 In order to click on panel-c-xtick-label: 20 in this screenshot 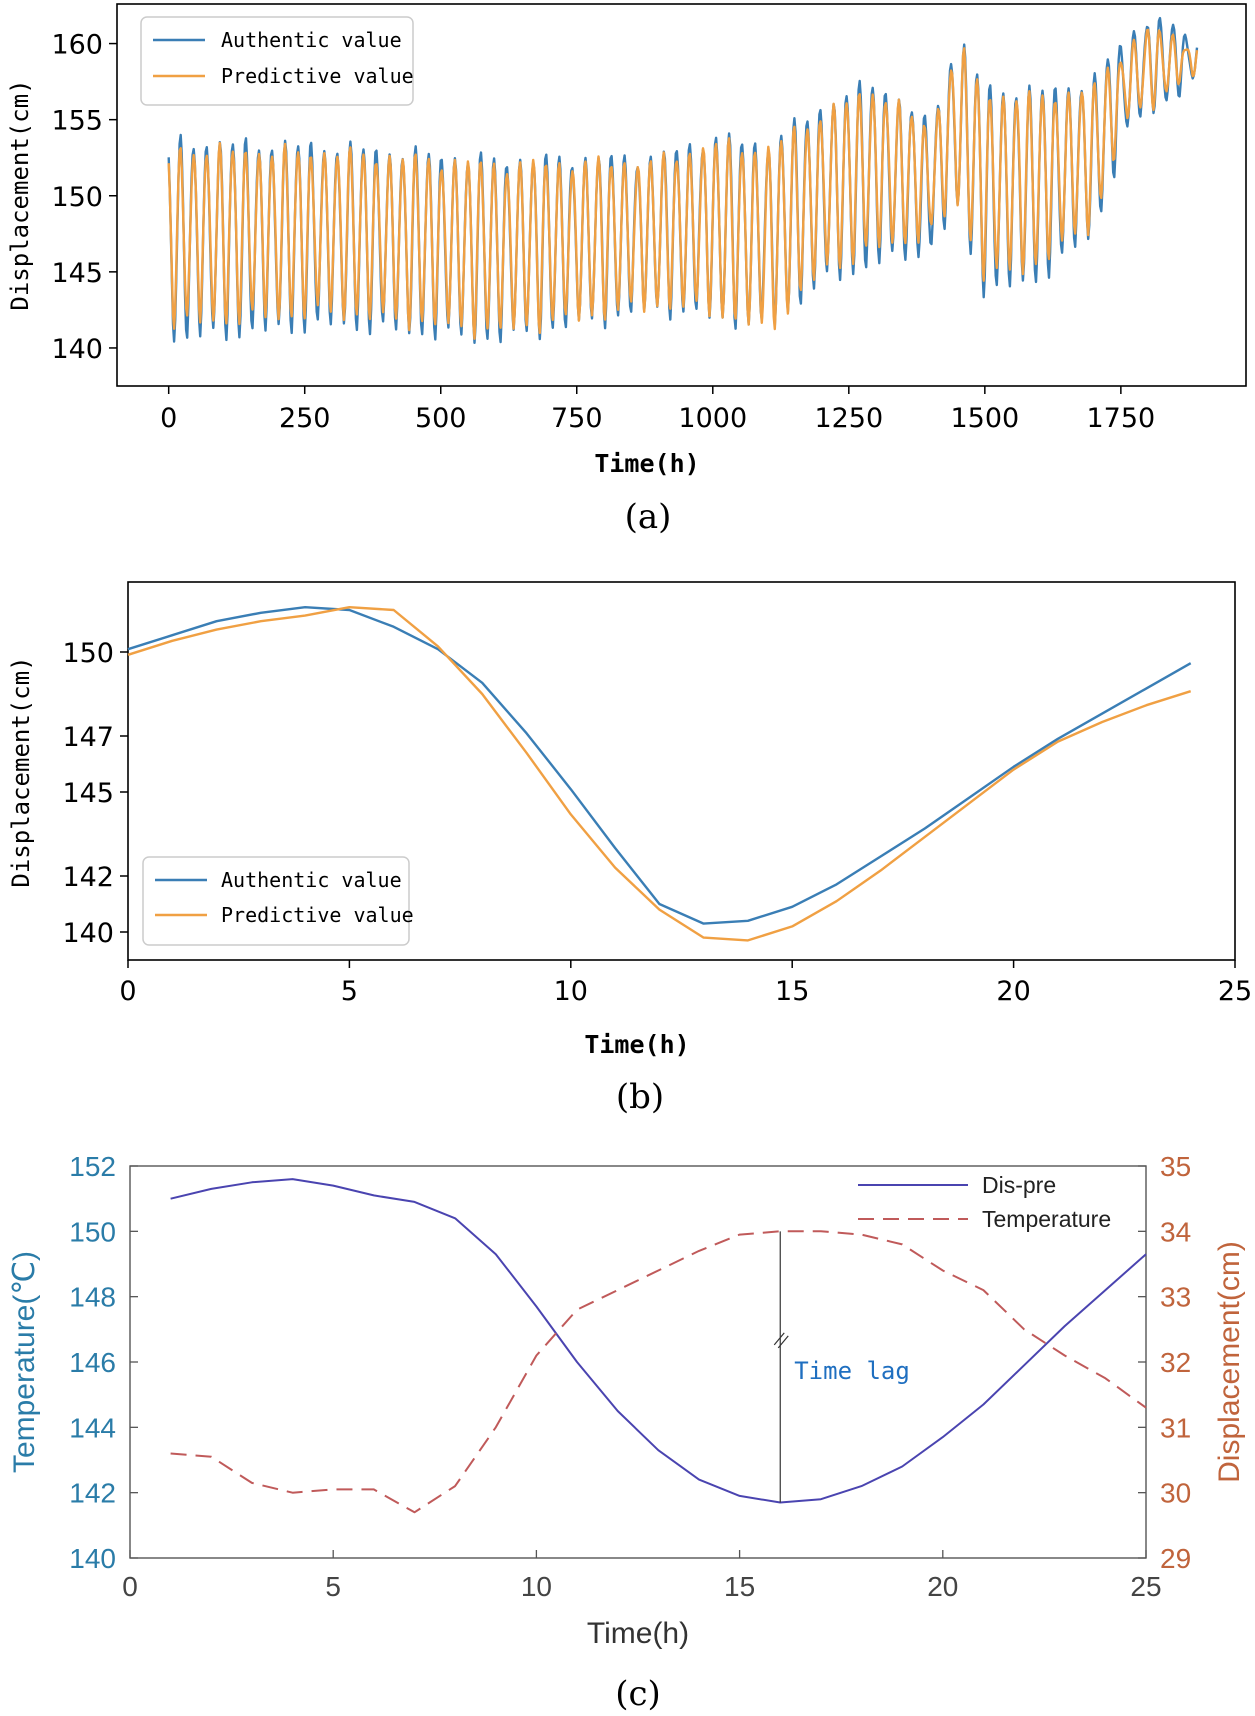, I will do `click(942, 1586)`.